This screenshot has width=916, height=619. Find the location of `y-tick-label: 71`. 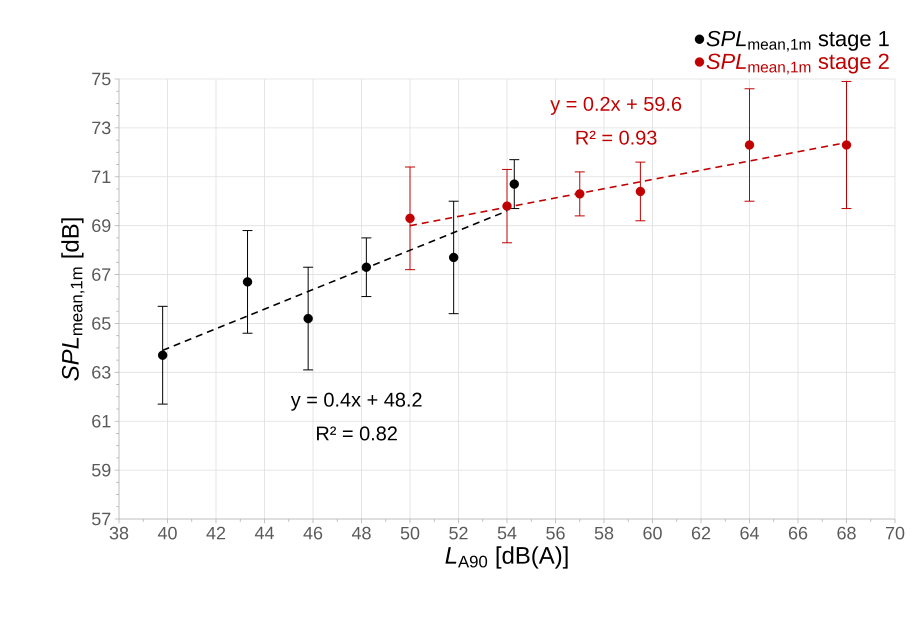

y-tick-label: 71 is located at coordinates (101, 176).